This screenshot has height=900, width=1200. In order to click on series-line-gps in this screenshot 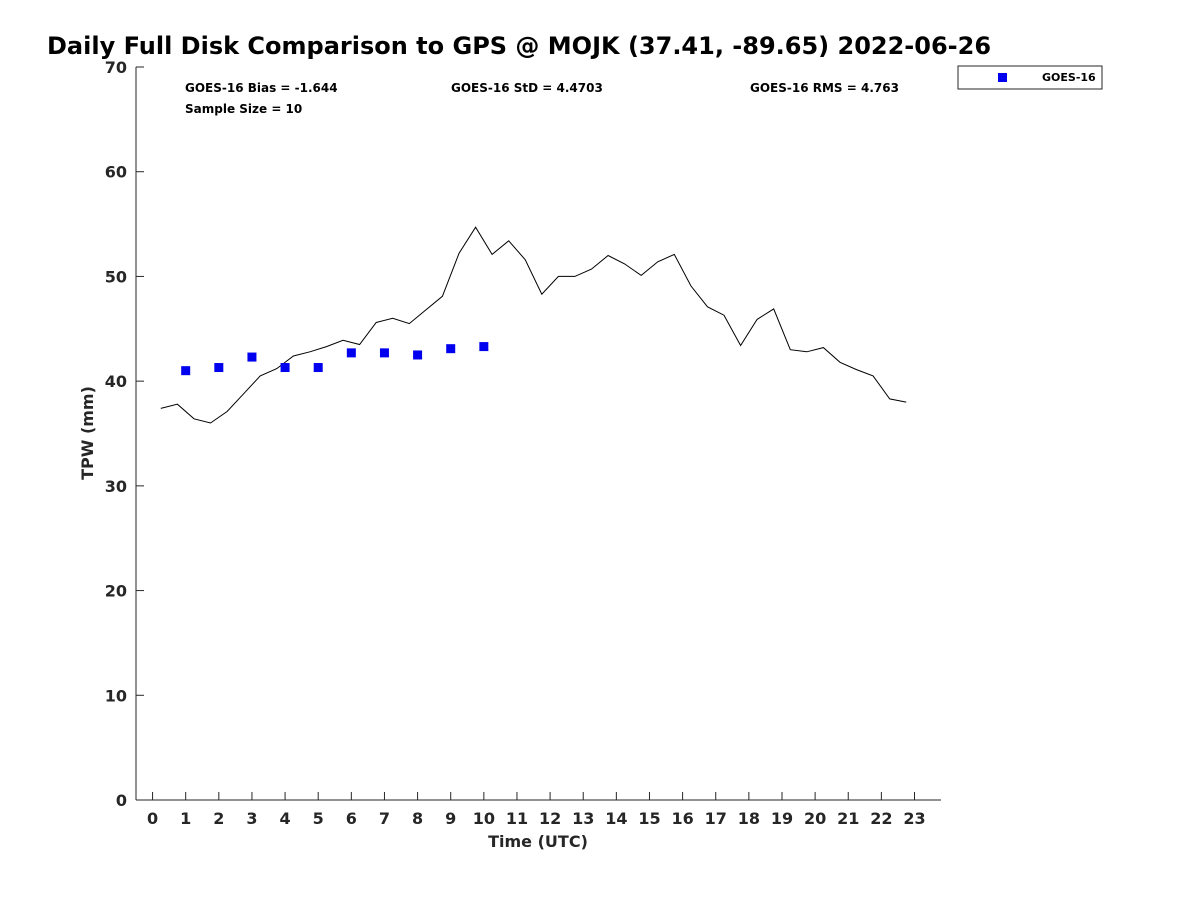, I will do `click(533, 325)`.